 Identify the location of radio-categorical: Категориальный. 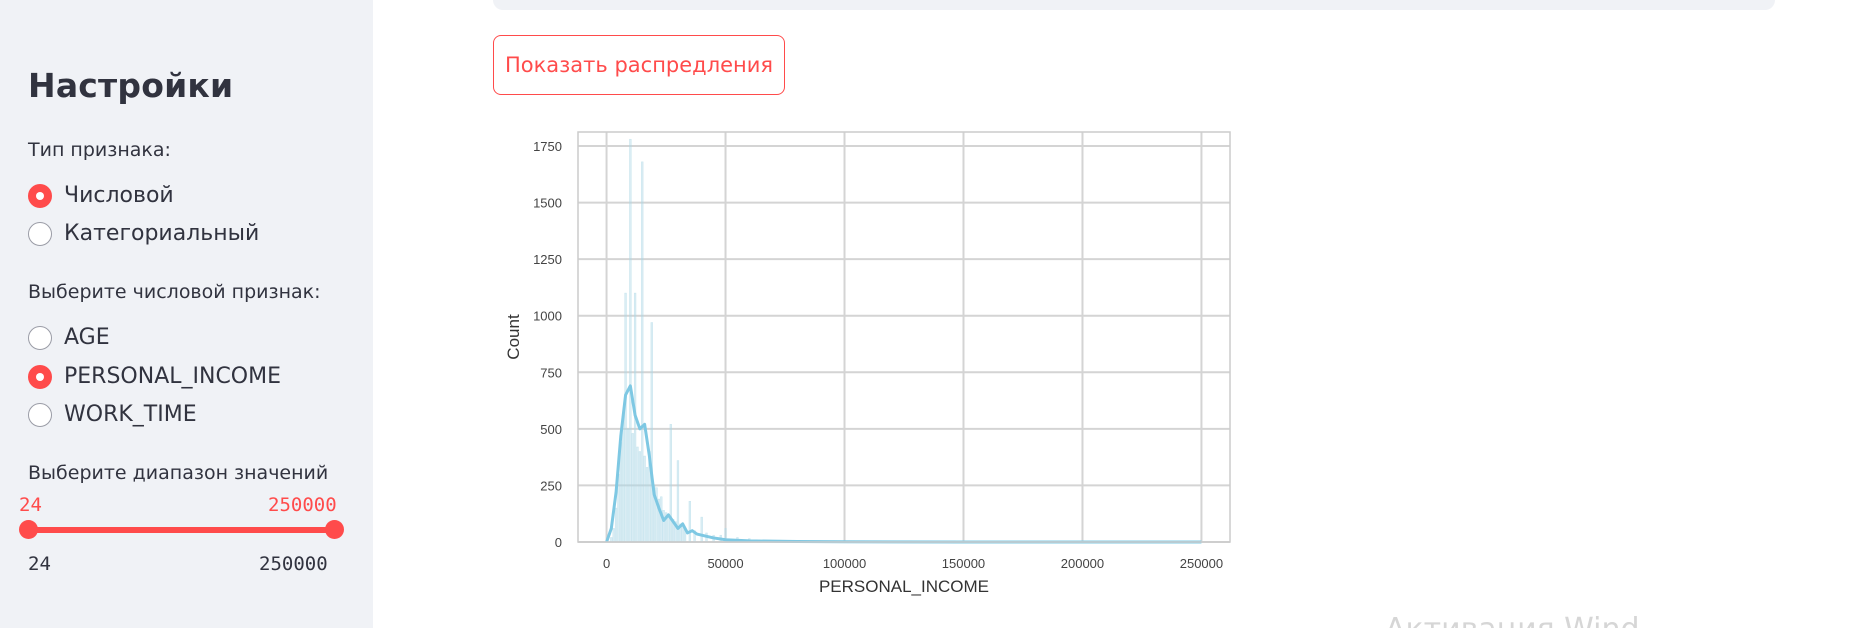
(143, 233).